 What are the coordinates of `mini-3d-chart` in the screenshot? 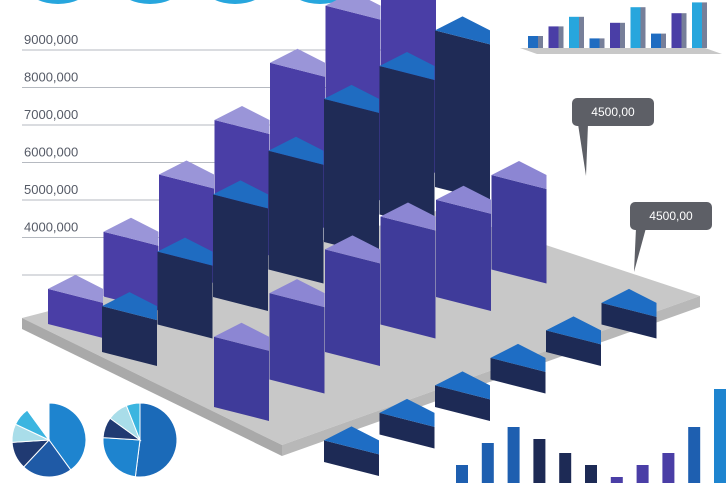 It's located at (621, 28).